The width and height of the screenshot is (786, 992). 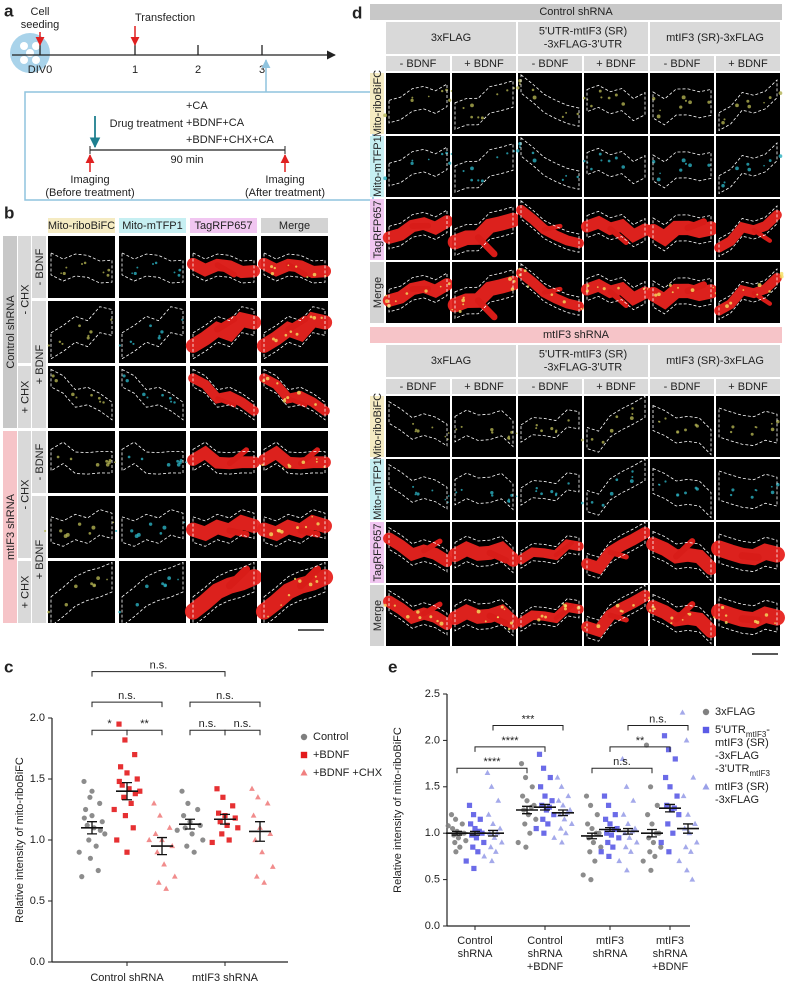 What do you see at coordinates (37, 779) in the screenshot?
I see `y-tick-label: 1.5` at bounding box center [37, 779].